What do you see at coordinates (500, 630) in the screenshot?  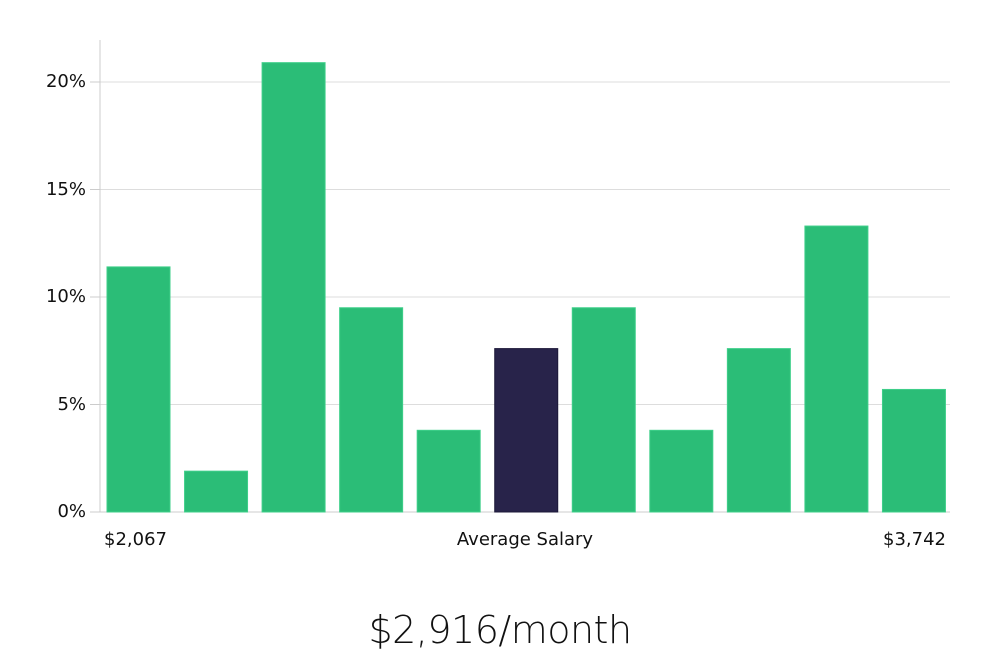 I see `average-salary-value: $2,916/month` at bounding box center [500, 630].